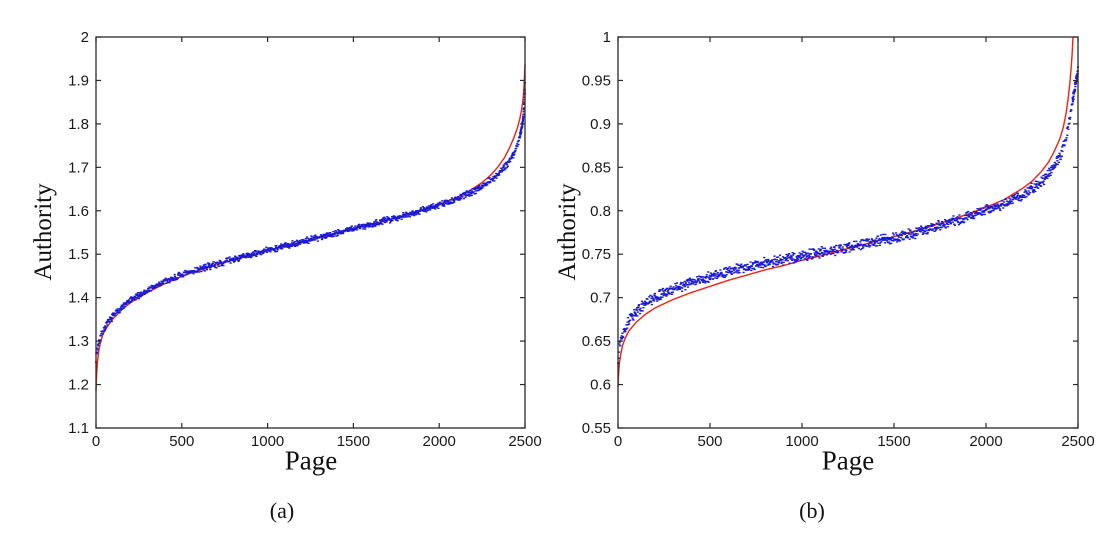  Describe the element at coordinates (78, 124) in the screenshot. I see `y-tick-label: 1.8` at that location.